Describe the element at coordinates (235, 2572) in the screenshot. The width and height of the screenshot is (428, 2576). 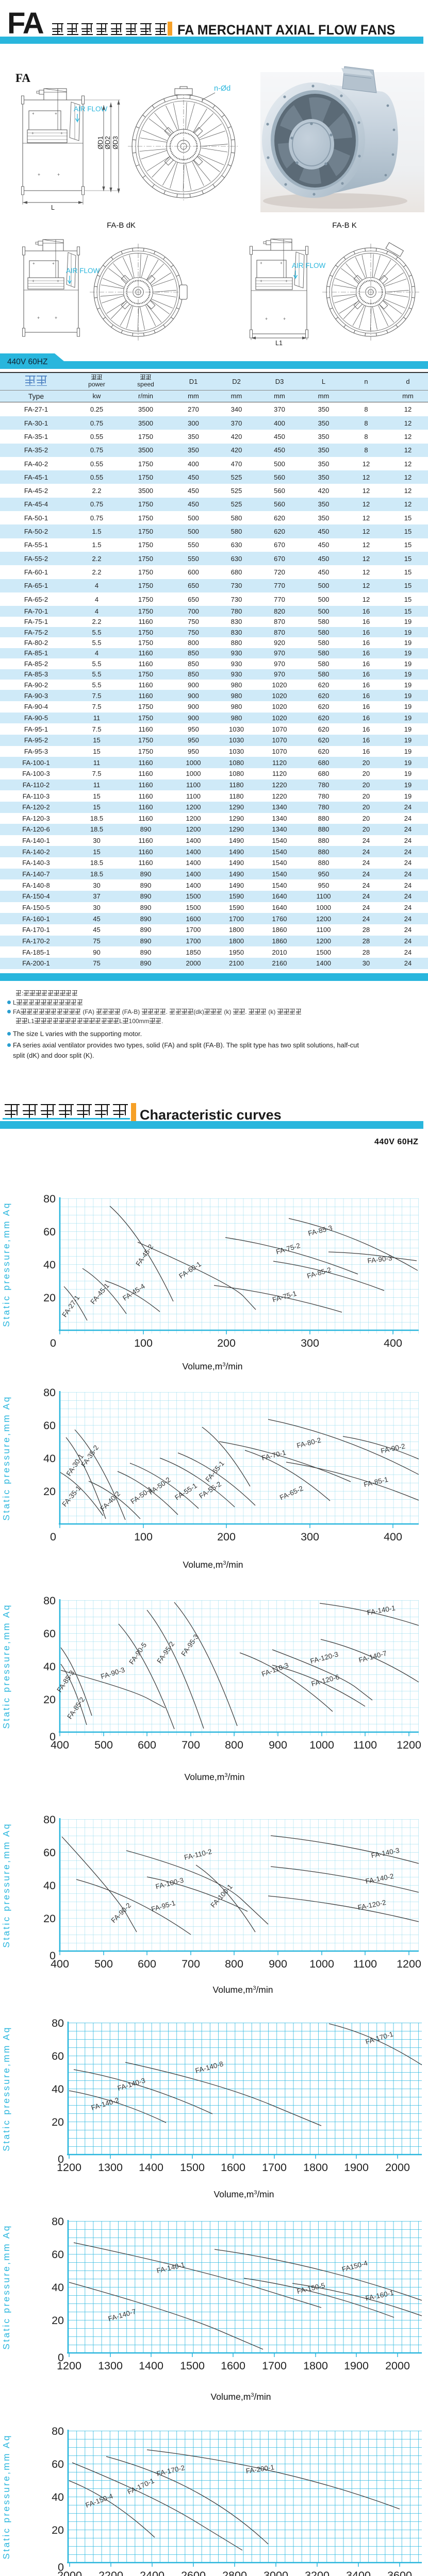
I see `svg-text: 2800` at that location.